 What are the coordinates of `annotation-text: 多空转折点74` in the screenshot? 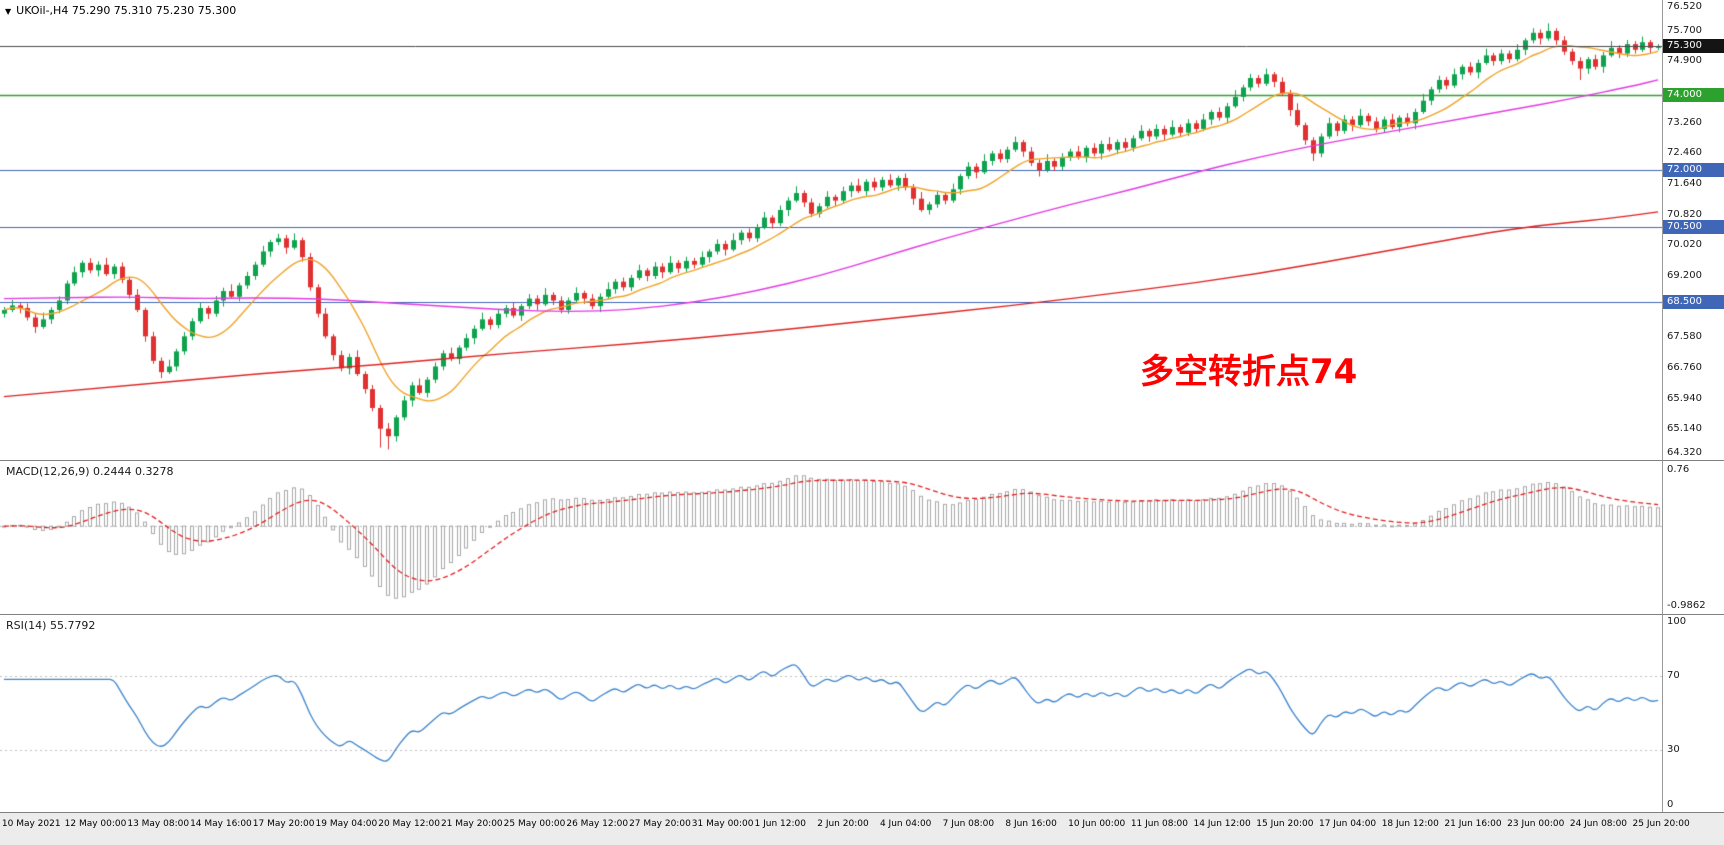 It's located at (1249, 372).